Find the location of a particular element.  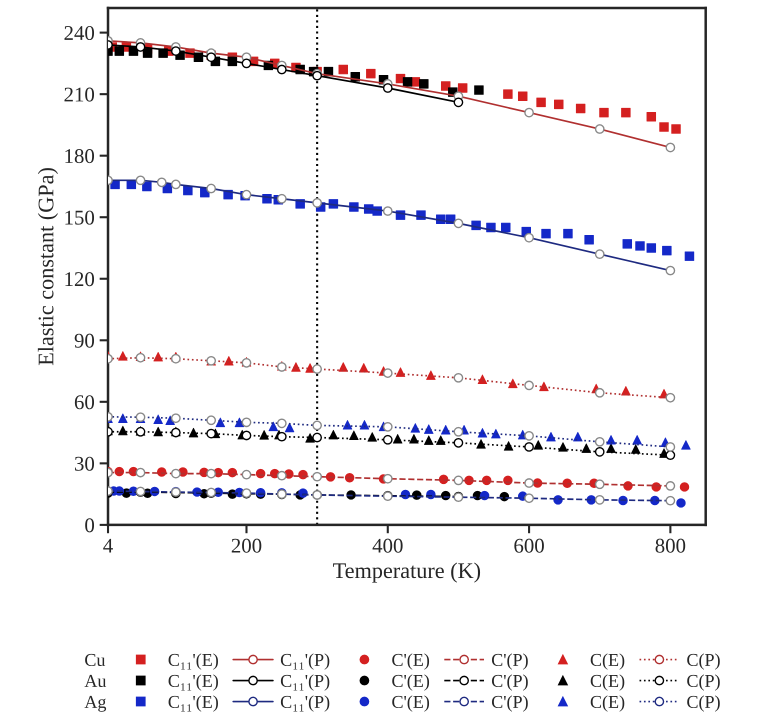

text: Cu is located at coordinates (95, 660).